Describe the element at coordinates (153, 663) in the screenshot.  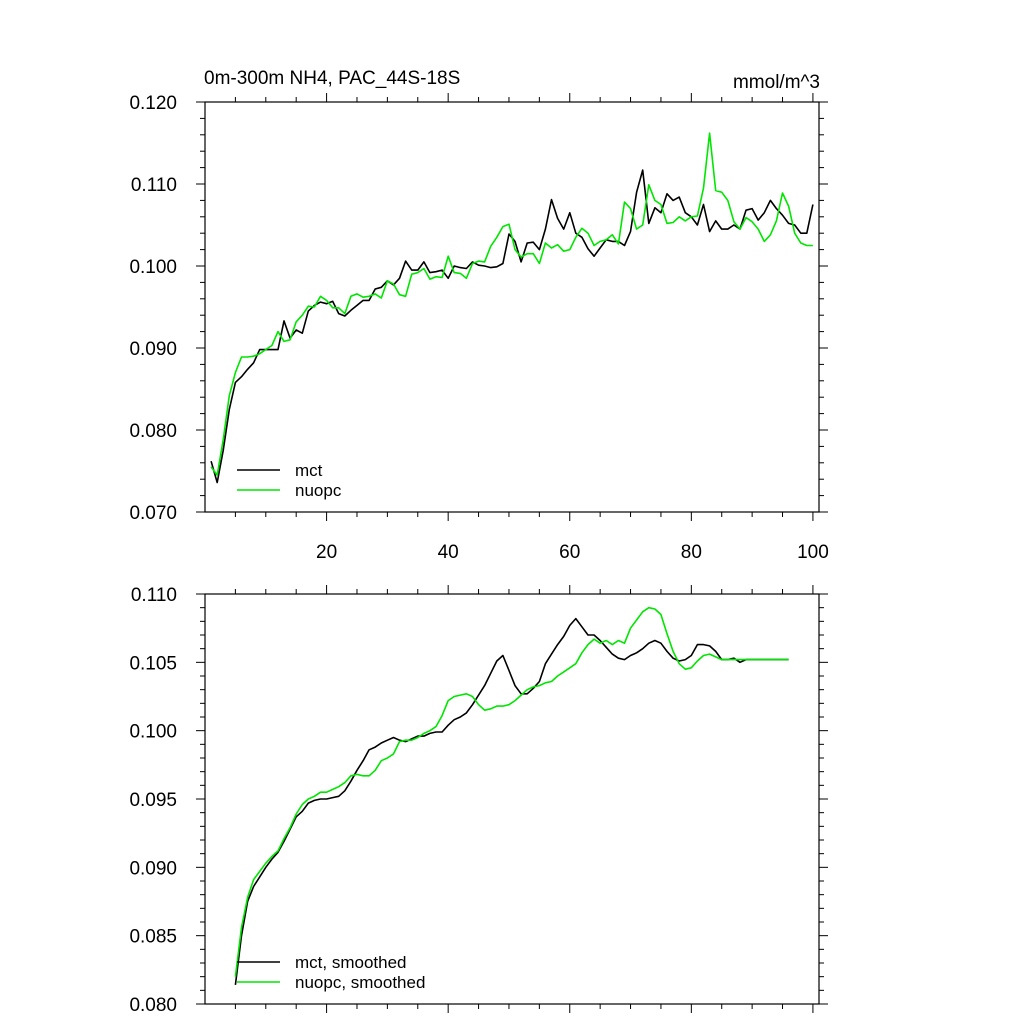
I see `bottom-y-tick-label: 0.105` at that location.